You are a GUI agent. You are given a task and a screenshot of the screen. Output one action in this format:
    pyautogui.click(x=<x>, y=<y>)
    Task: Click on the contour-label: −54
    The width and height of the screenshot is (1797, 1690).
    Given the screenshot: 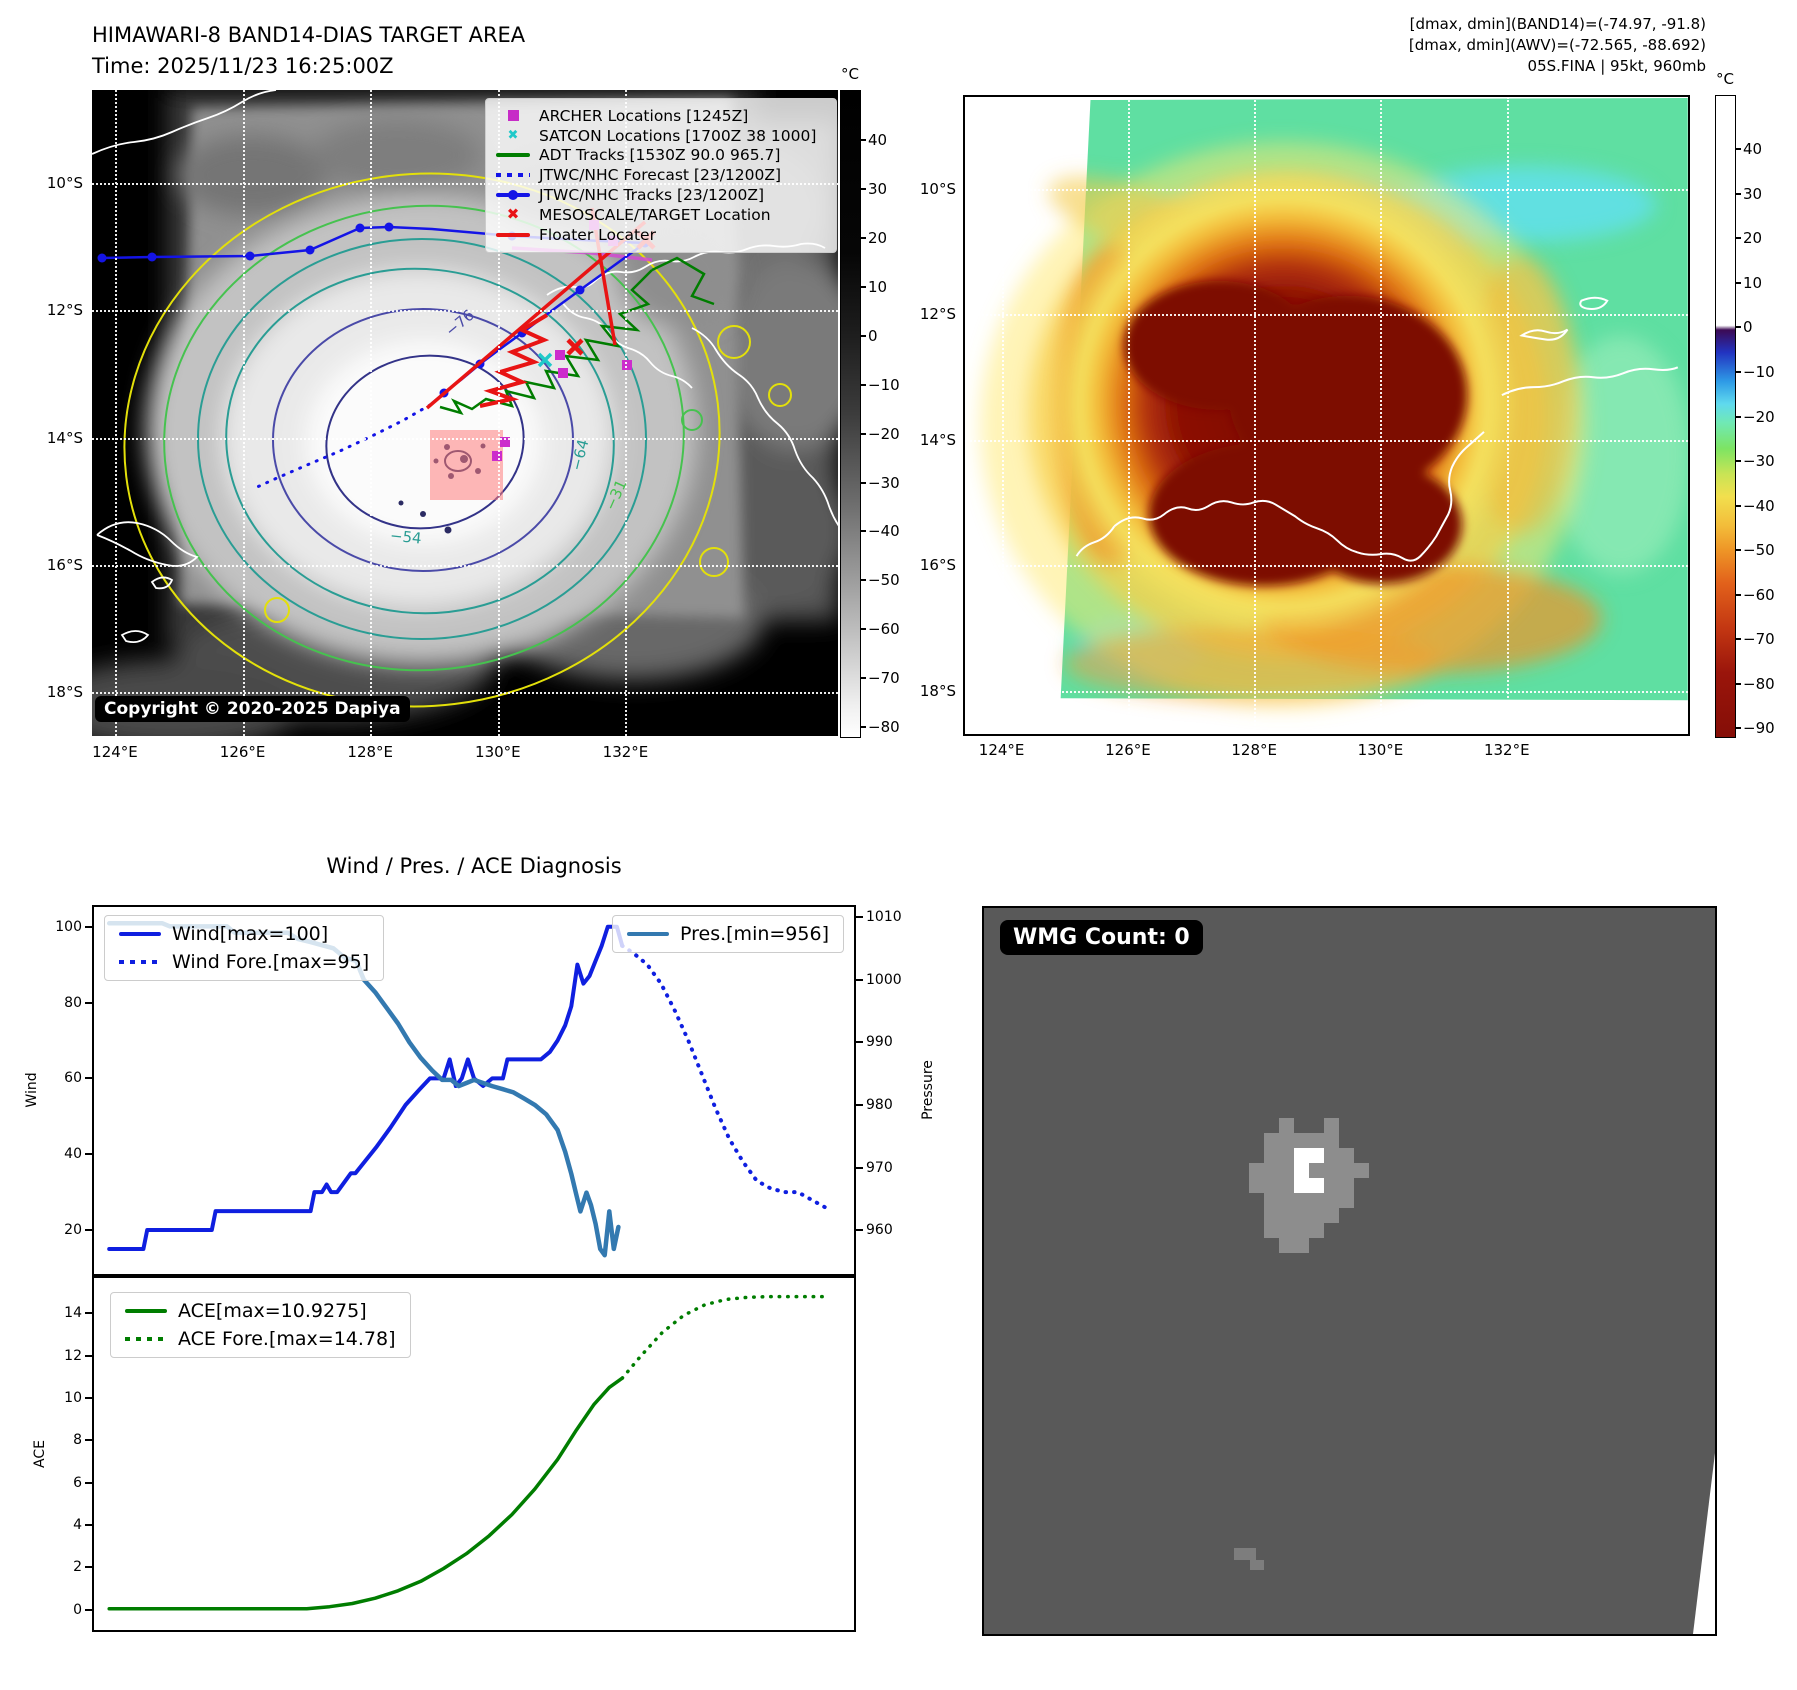 What is the action you would take?
    pyautogui.click(x=406, y=537)
    